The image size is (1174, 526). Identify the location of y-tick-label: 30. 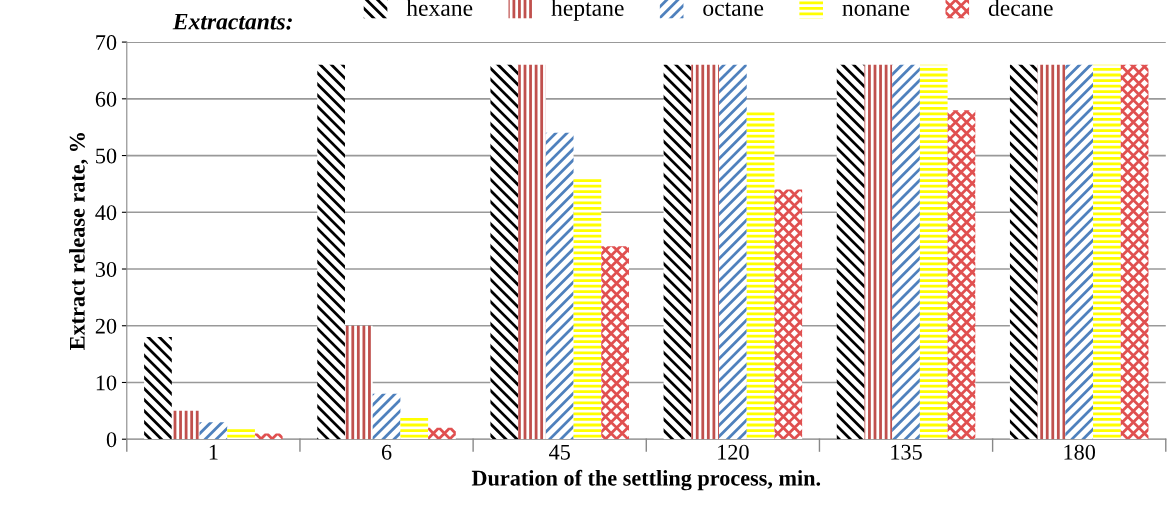
(106, 269).